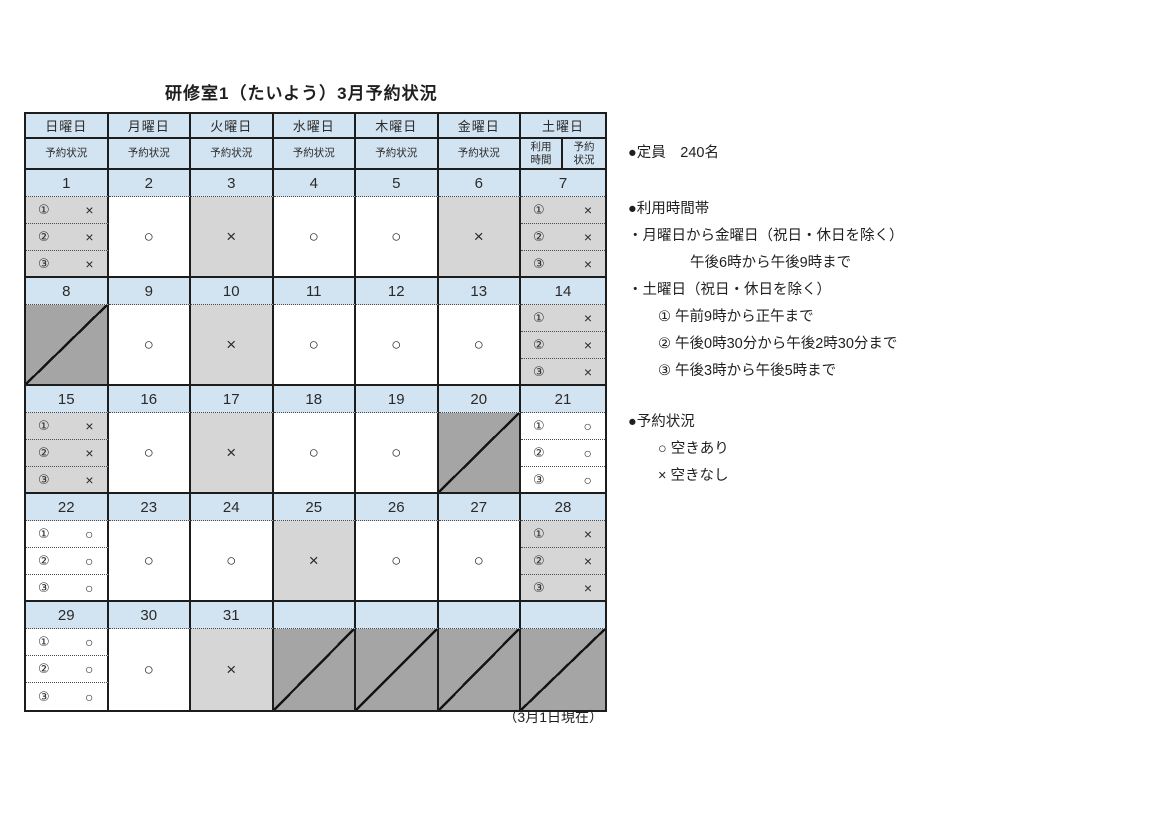 The width and height of the screenshot is (1150, 814). What do you see at coordinates (67, 507) in the screenshot?
I see `date-cell: 22` at bounding box center [67, 507].